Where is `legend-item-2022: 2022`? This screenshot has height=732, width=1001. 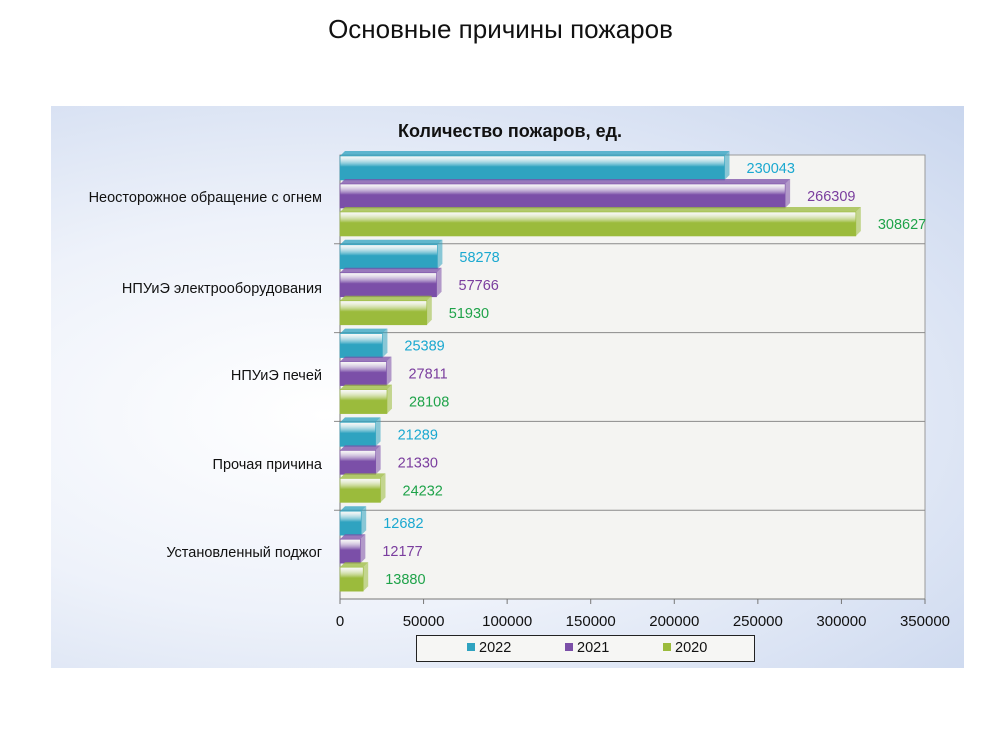
legend-item-2022: 2022 is located at coordinates (489, 648).